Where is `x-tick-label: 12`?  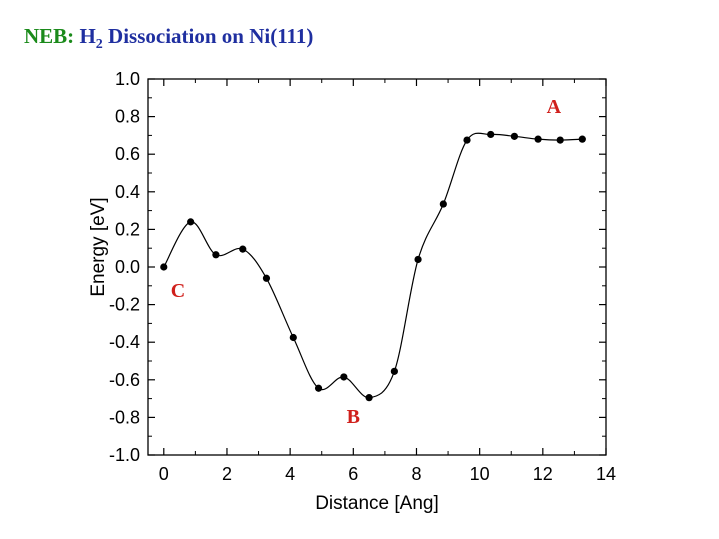
x-tick-label: 12 is located at coordinates (543, 474).